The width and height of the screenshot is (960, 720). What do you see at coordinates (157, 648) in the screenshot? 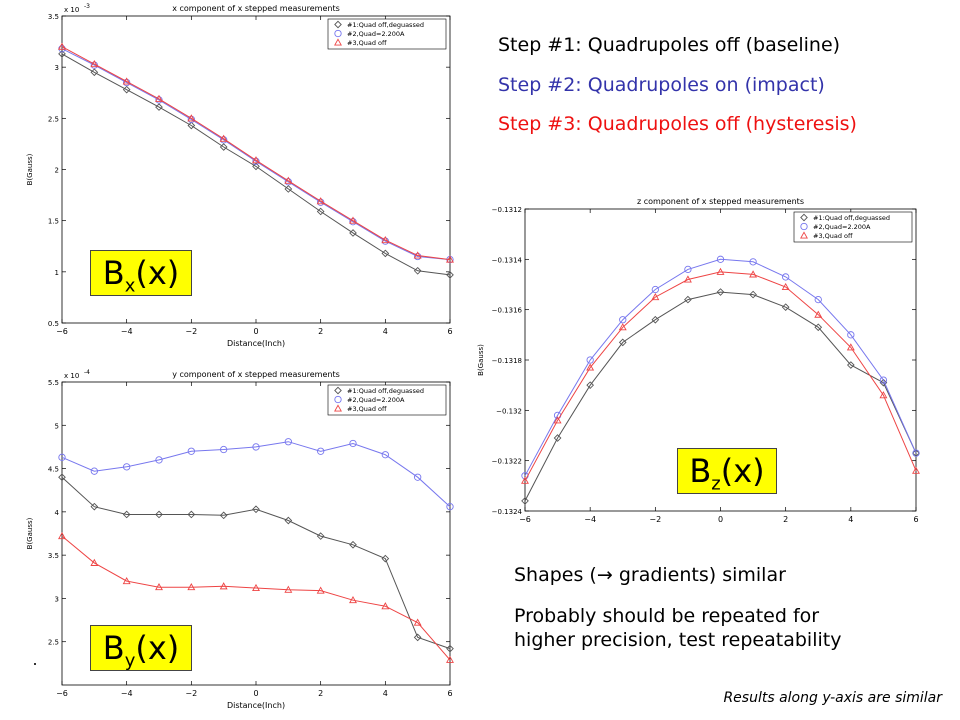
I see `by-label-tail: (x)` at bounding box center [157, 648].